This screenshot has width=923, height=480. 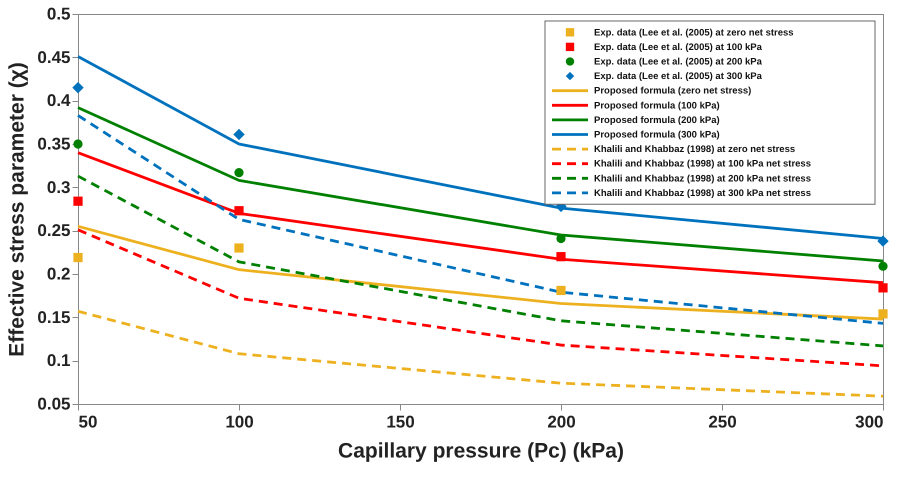 I want to click on legend-label: Exp. data (Lee et al. (2005) at zero net stress, so click(x=694, y=32).